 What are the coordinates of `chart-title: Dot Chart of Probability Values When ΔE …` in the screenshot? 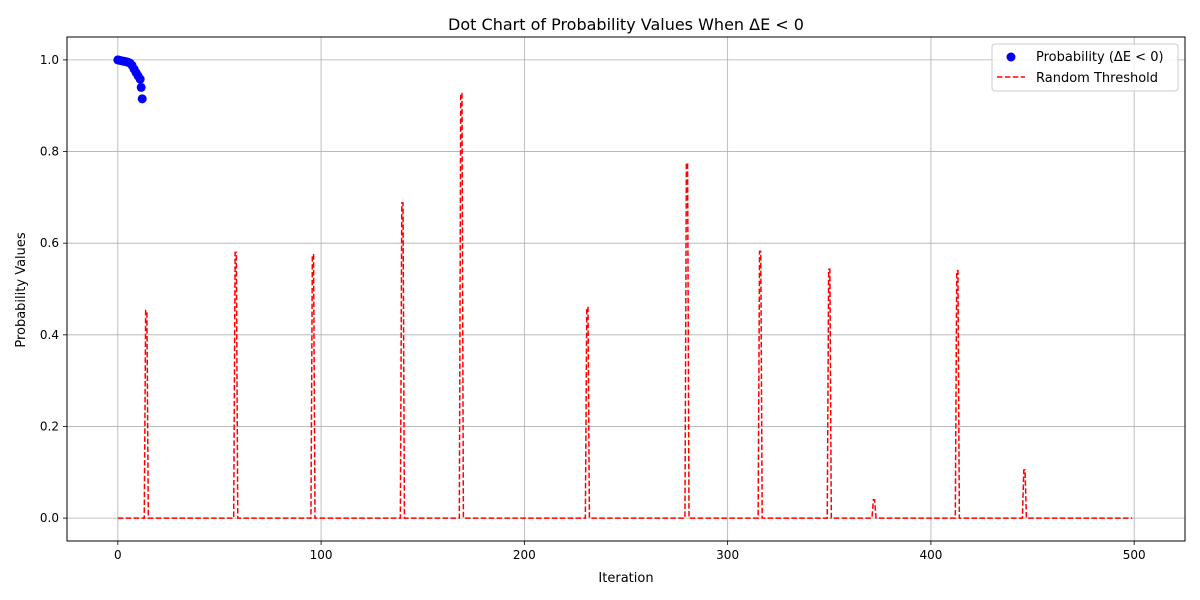 It's located at (626, 24).